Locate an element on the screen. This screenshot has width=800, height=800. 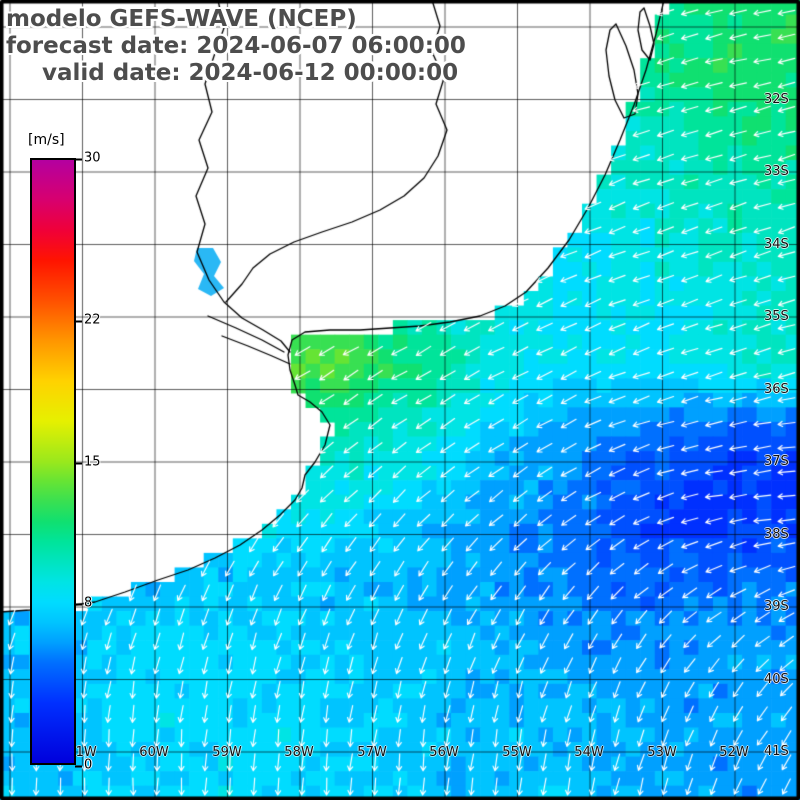
lat-label-35s: 35S is located at coordinates (776, 316).